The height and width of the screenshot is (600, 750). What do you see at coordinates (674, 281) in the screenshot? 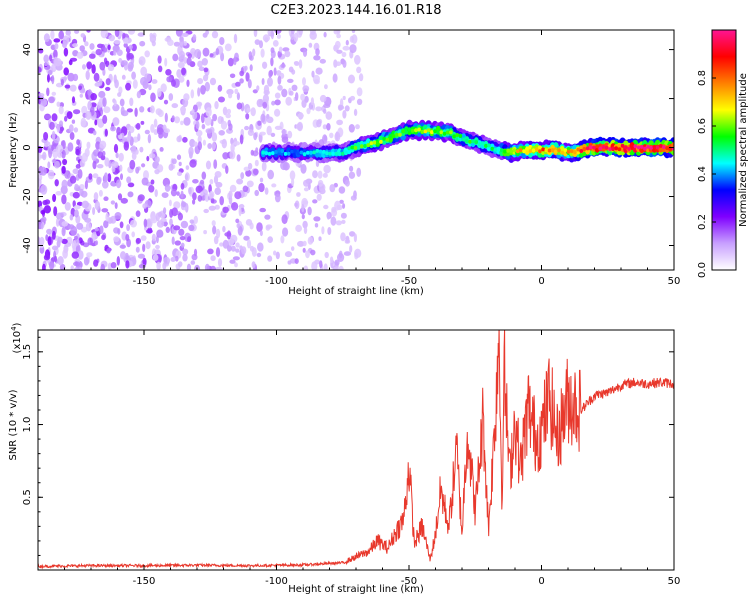
I see `x-tick-label: 50` at bounding box center [674, 281].